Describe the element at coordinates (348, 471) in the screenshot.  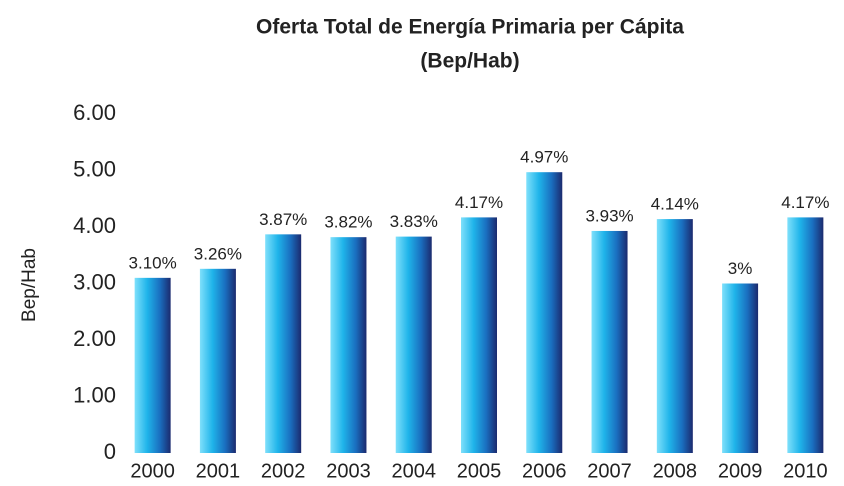
I see `x-tick-label: 2003` at that location.